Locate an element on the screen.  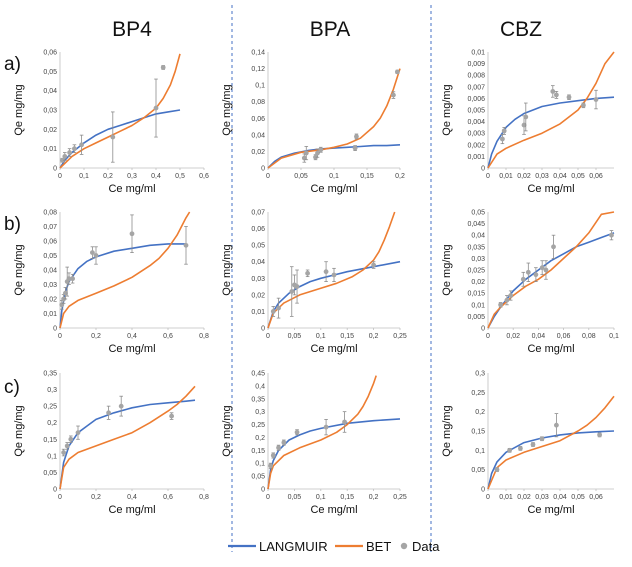
panel-b-cbz-ytick-label: 0,05 is located at coordinates (478, 213).